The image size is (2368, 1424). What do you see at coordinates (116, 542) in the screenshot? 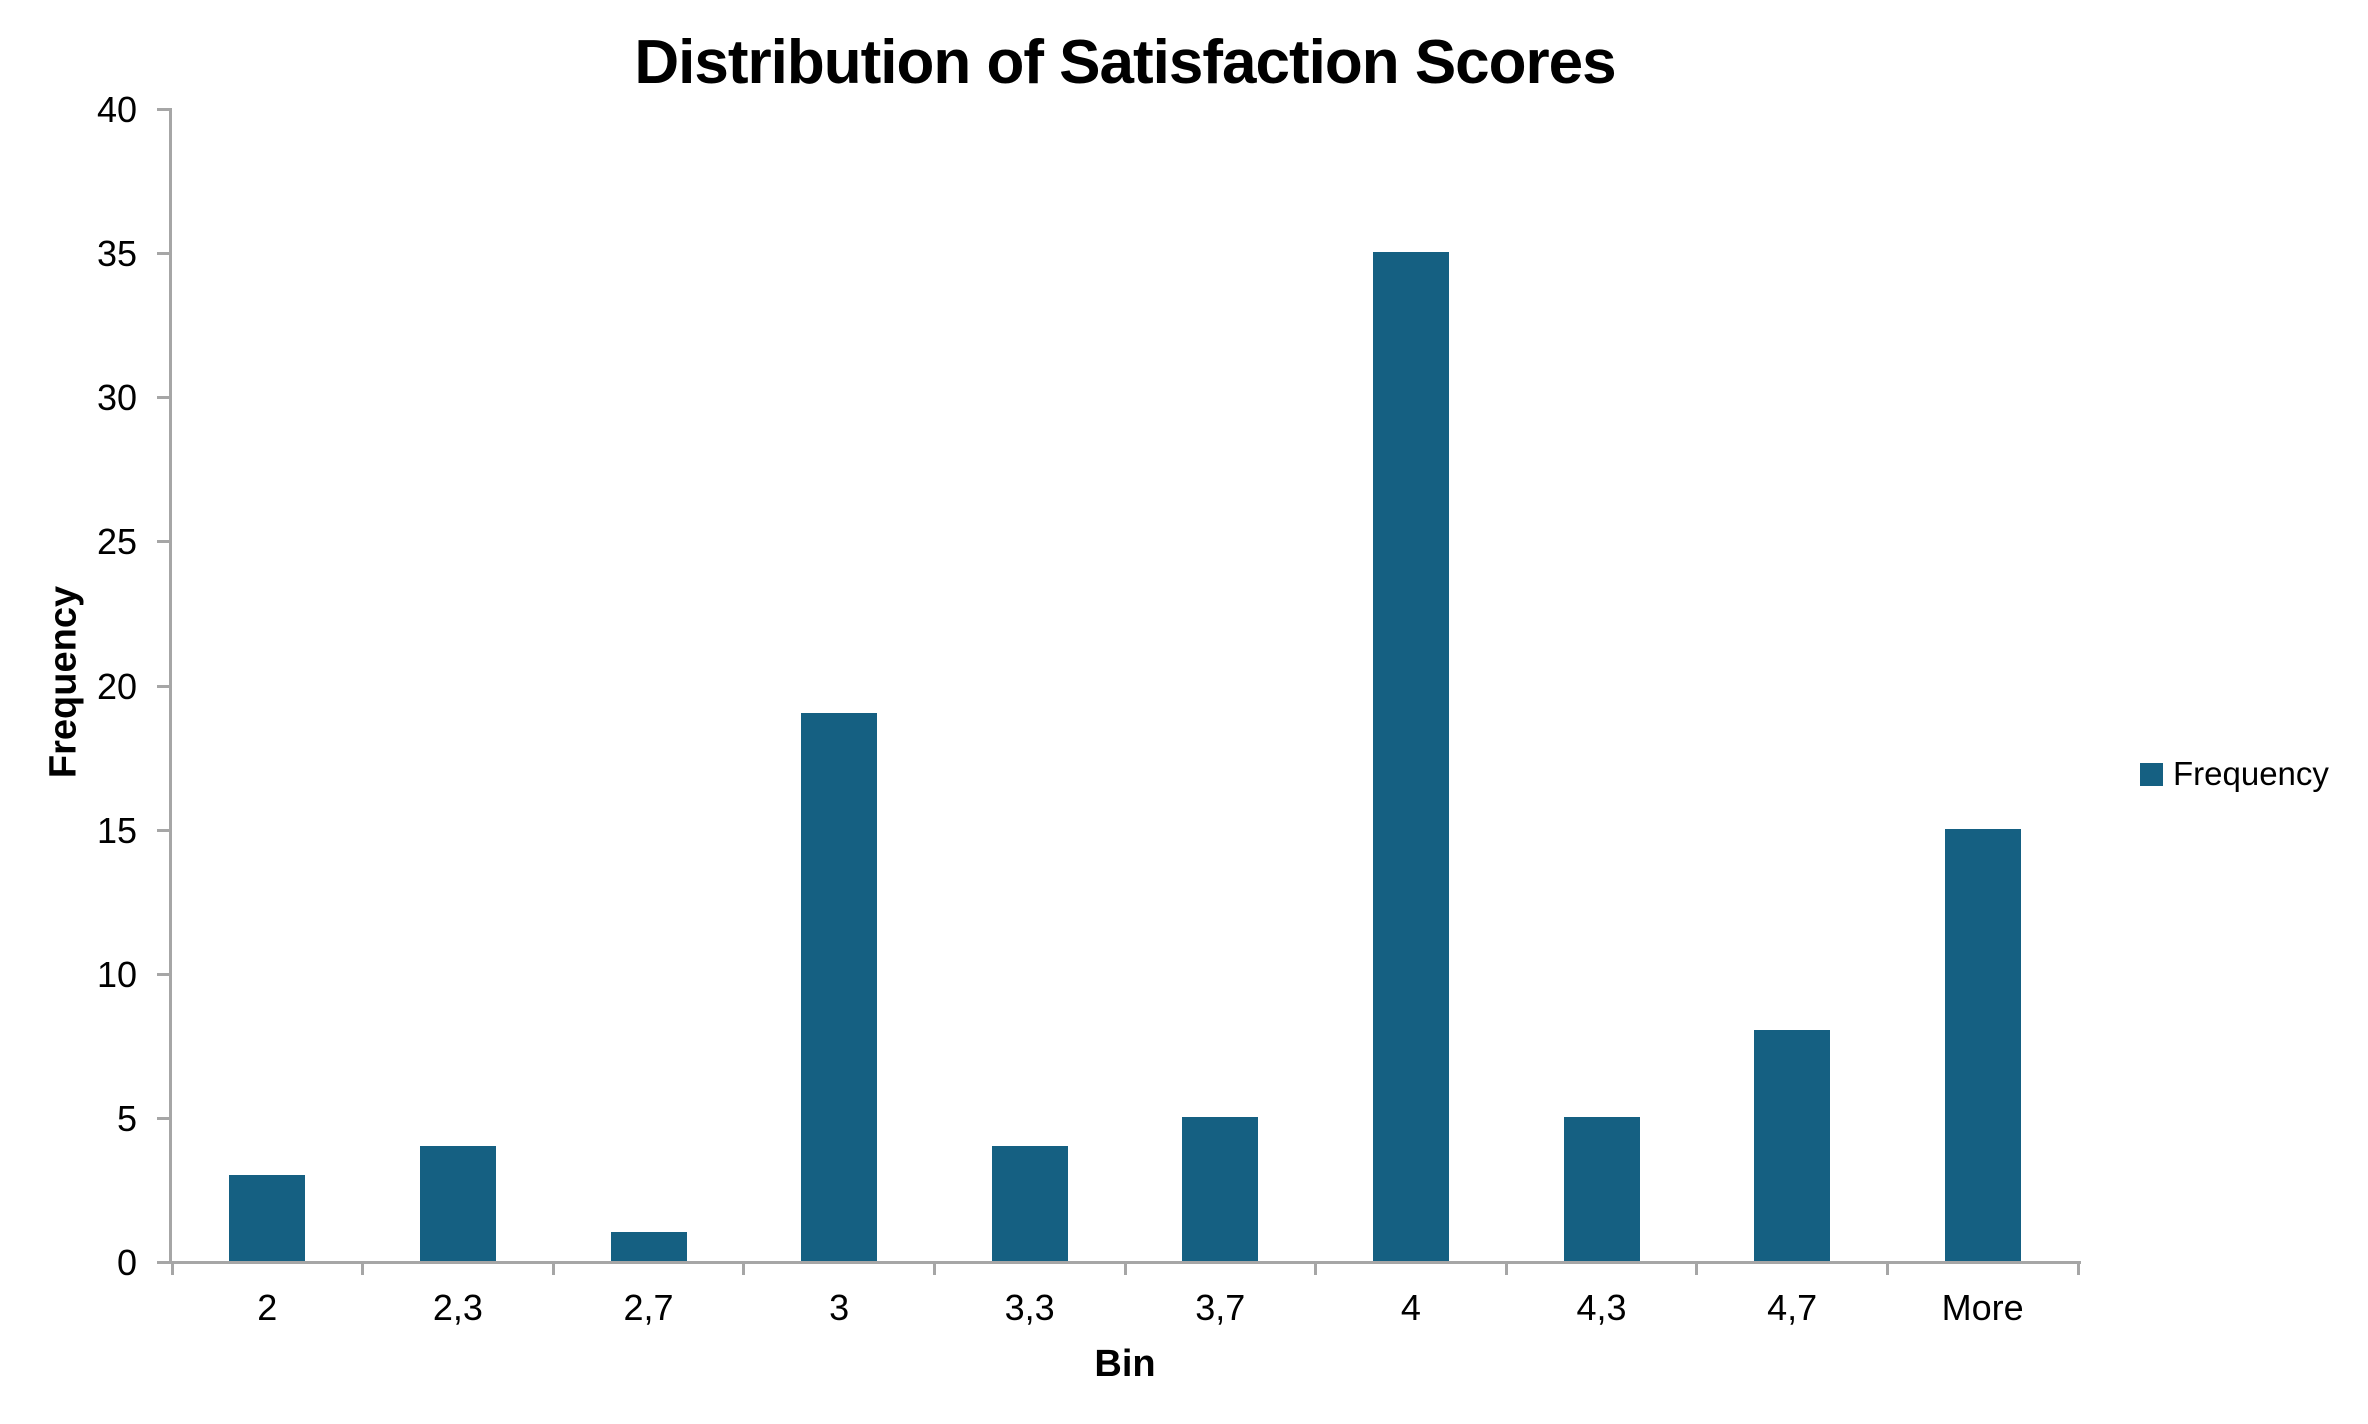
I see `y-tick-label: 25` at bounding box center [116, 542].